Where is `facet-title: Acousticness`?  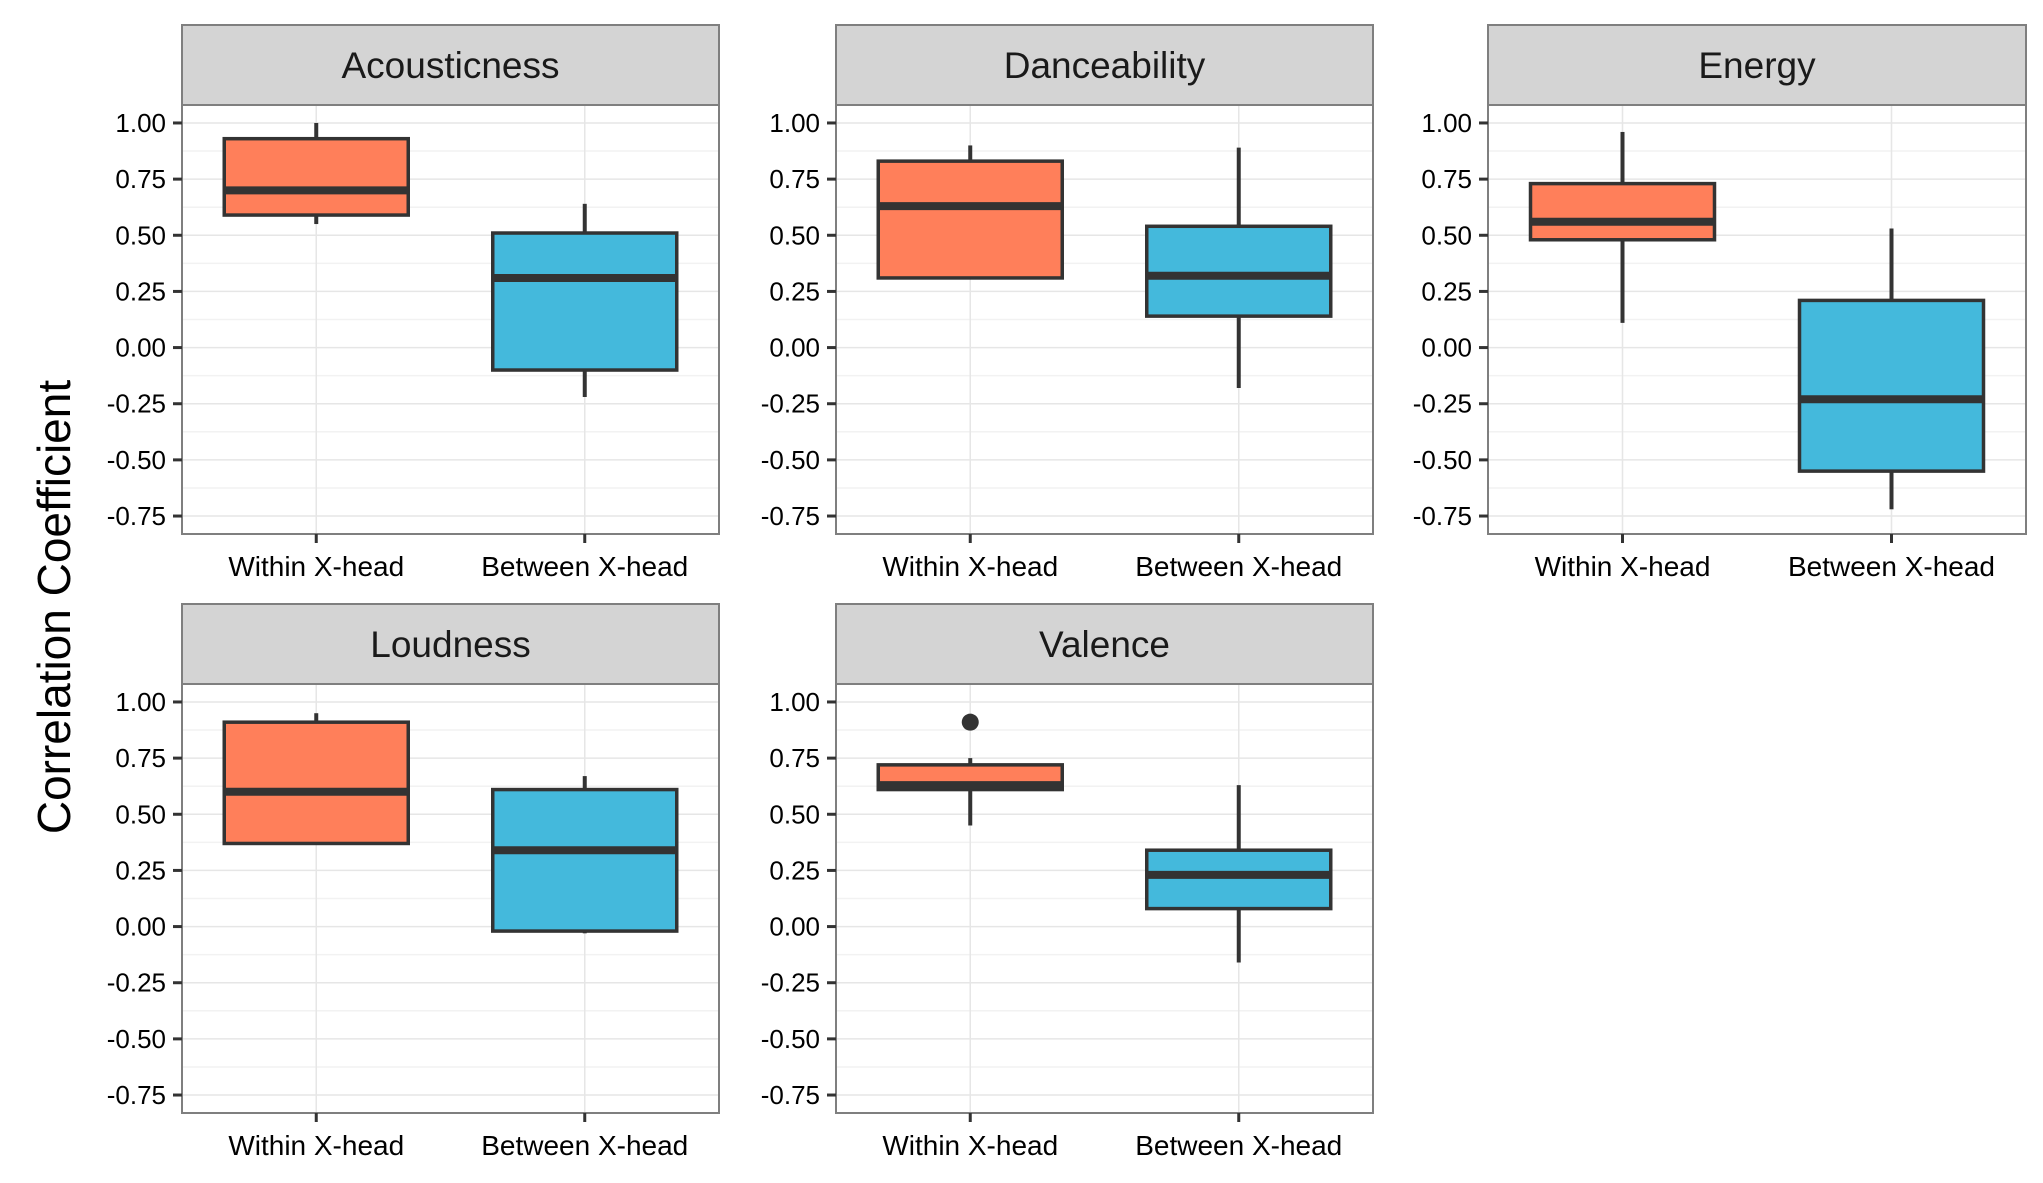 facet-title: Acousticness is located at coordinates (451, 65).